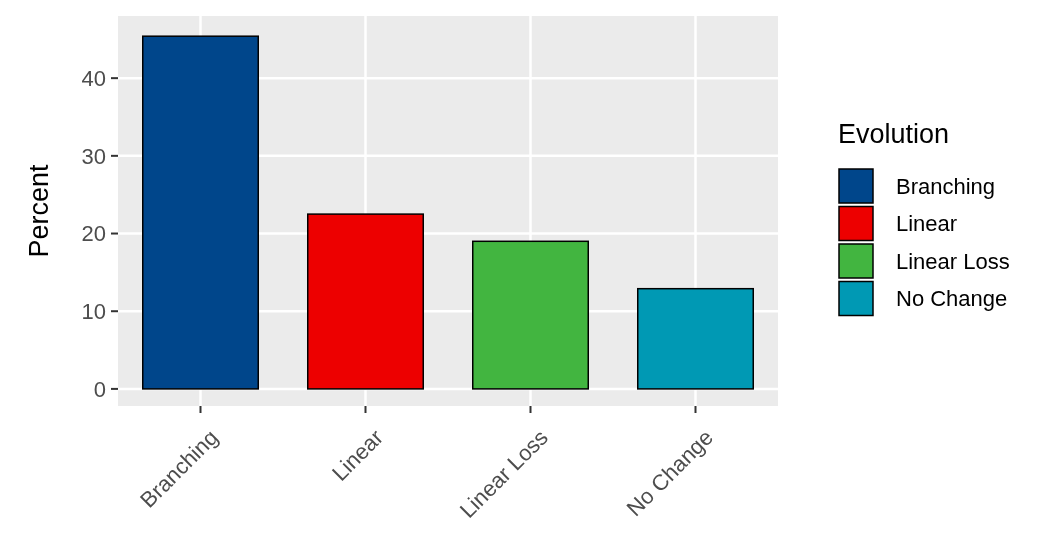  I want to click on y-tick-label: 10, so click(93, 311).